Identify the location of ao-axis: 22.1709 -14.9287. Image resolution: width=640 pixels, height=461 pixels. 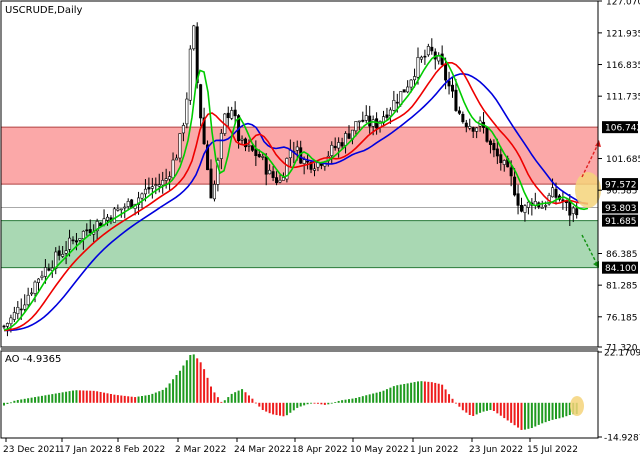
(619, 396).